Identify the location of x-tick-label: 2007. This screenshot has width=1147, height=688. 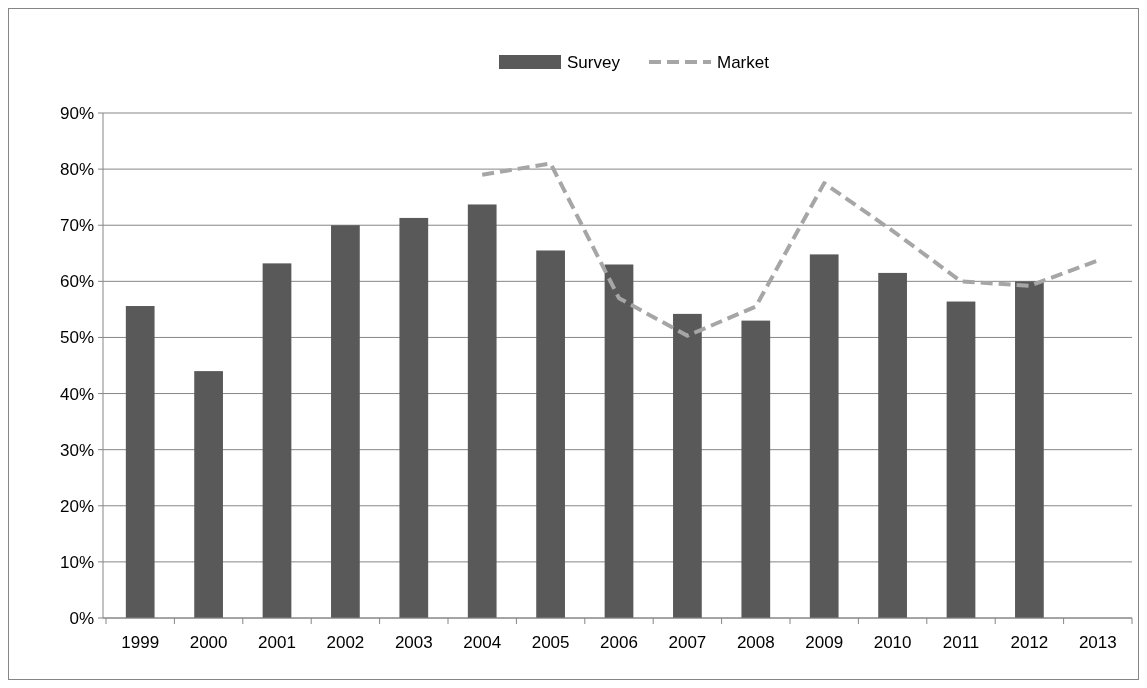
(687, 642).